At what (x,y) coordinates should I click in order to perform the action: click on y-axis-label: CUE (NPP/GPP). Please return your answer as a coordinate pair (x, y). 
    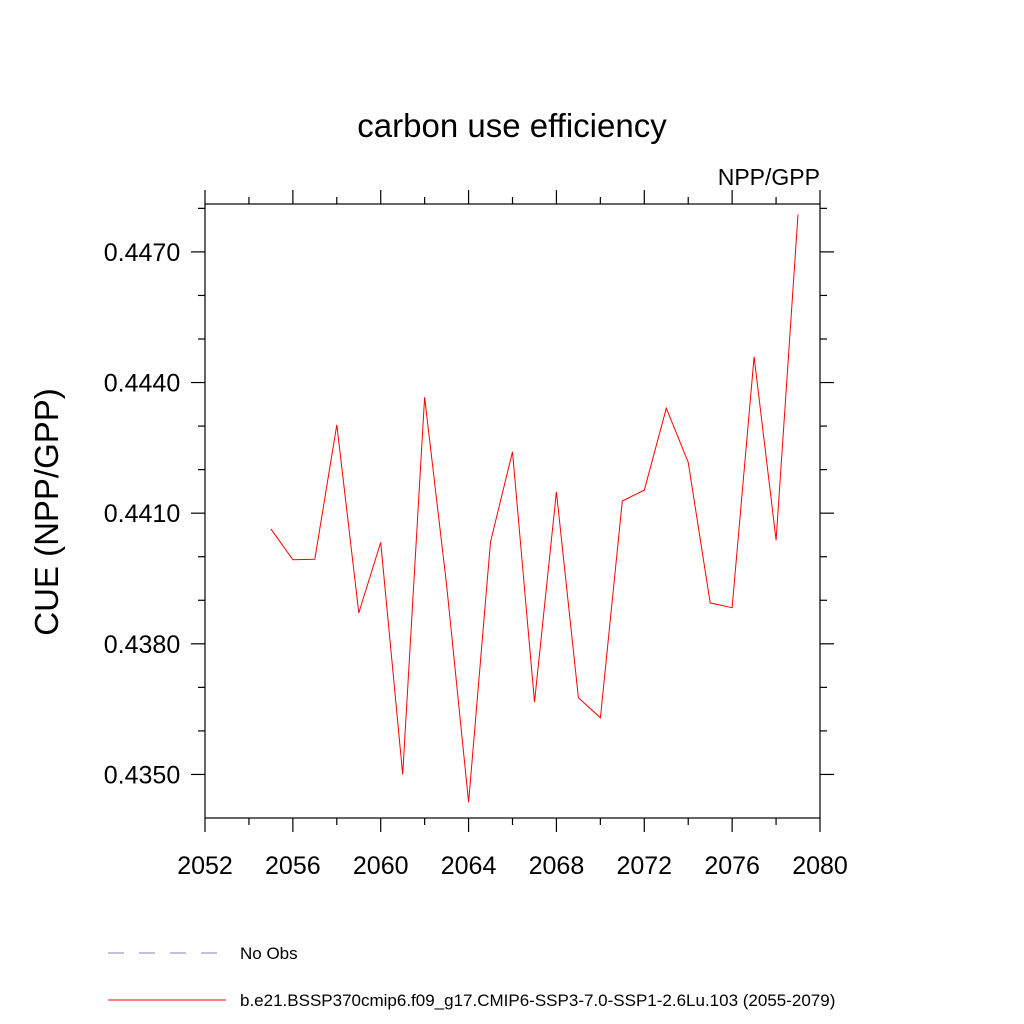
    Looking at the image, I should click on (46, 512).